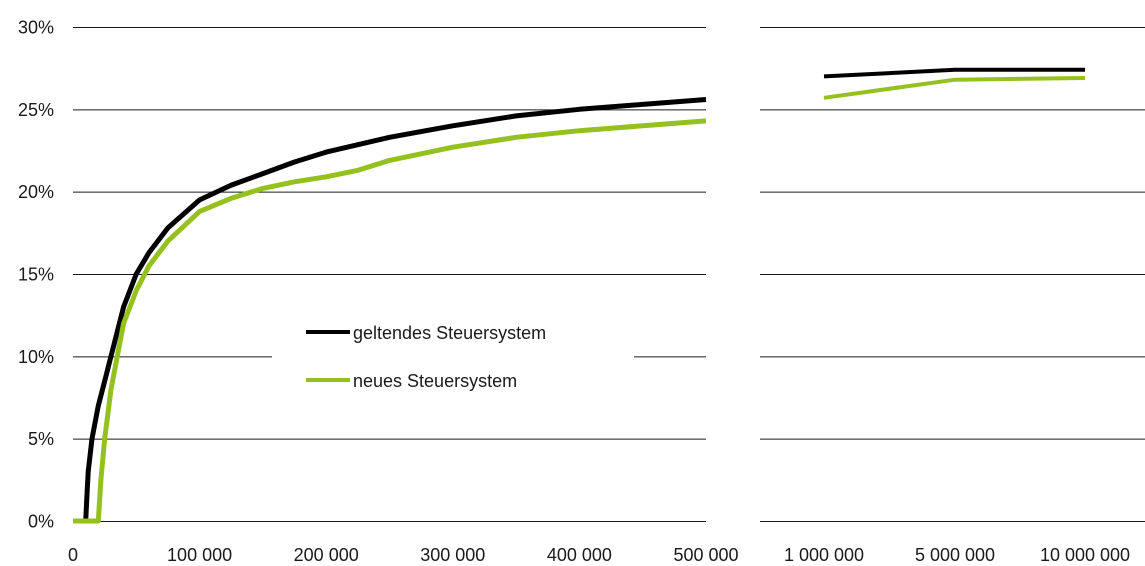 The image size is (1145, 566). I want to click on x-tick-label: 5 000 000, so click(955, 555).